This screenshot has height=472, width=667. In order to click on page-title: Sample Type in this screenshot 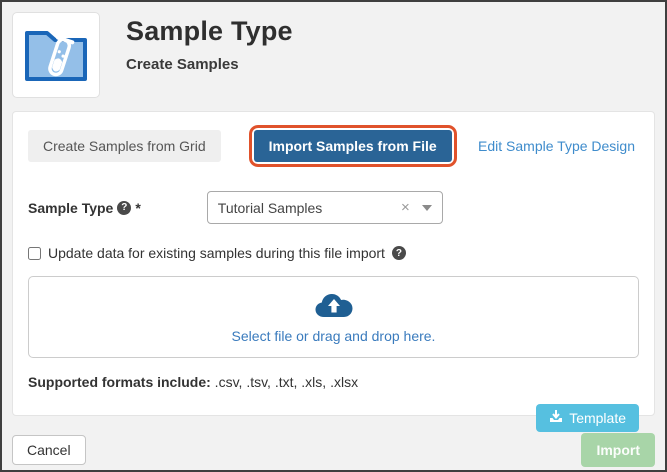, I will do `click(209, 31)`.